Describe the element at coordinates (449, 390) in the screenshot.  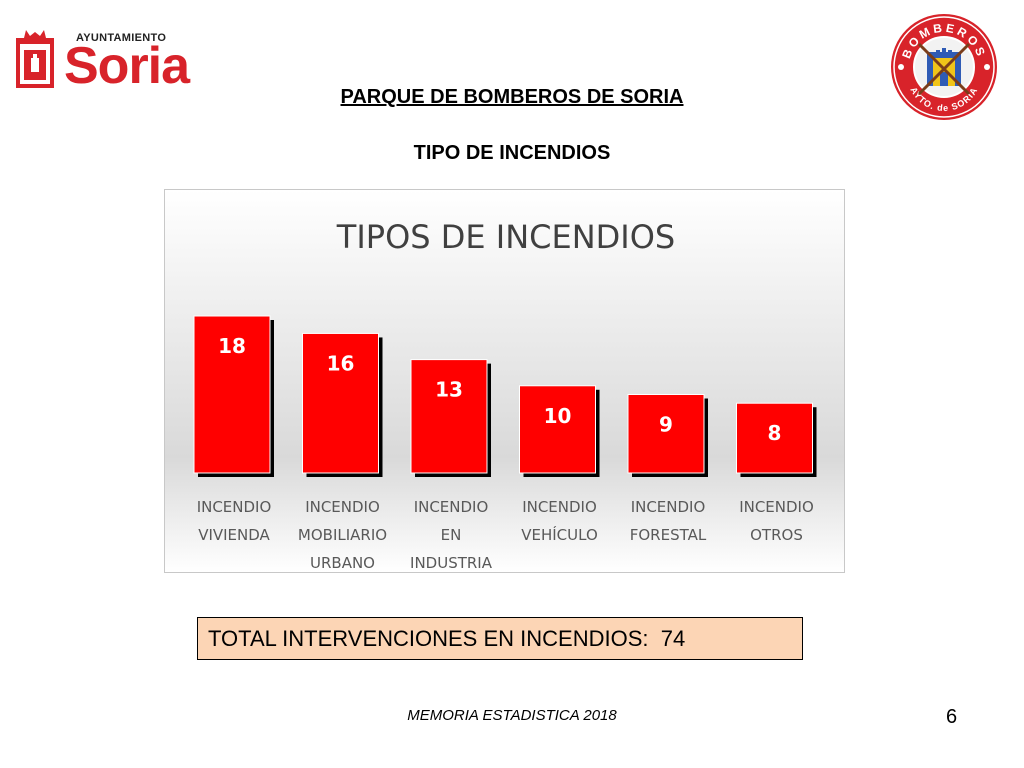
I see `bar-data-label: 13` at that location.